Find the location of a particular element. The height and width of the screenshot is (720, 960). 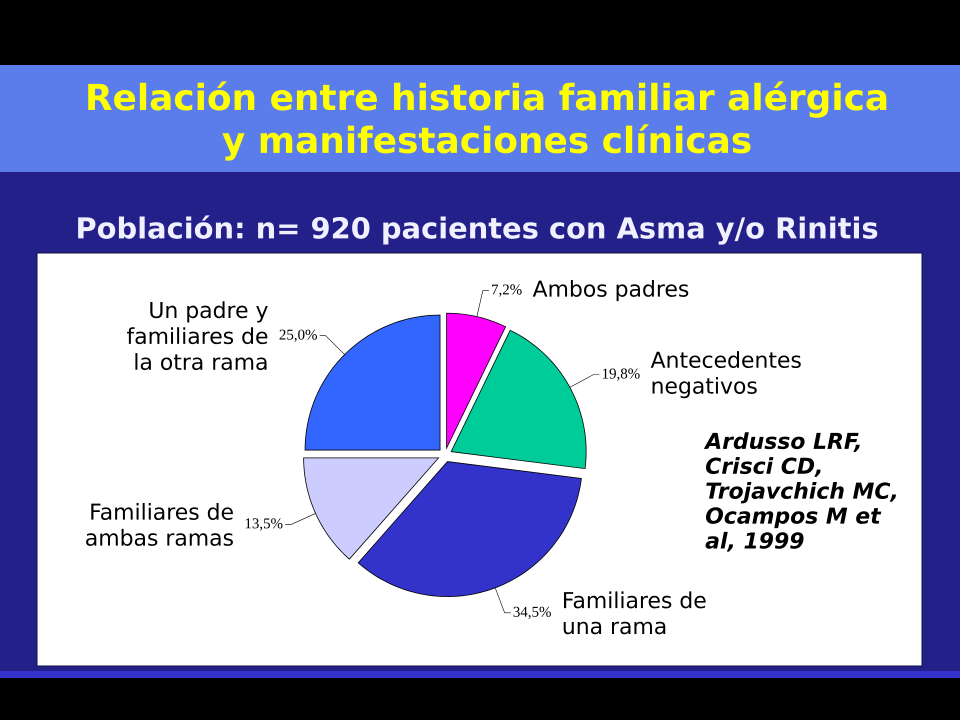

text: Ardusso LRF, Crisci CD, Trojavchich MC, Ocampos M et al, 1999 is located at coordinates (800, 492).